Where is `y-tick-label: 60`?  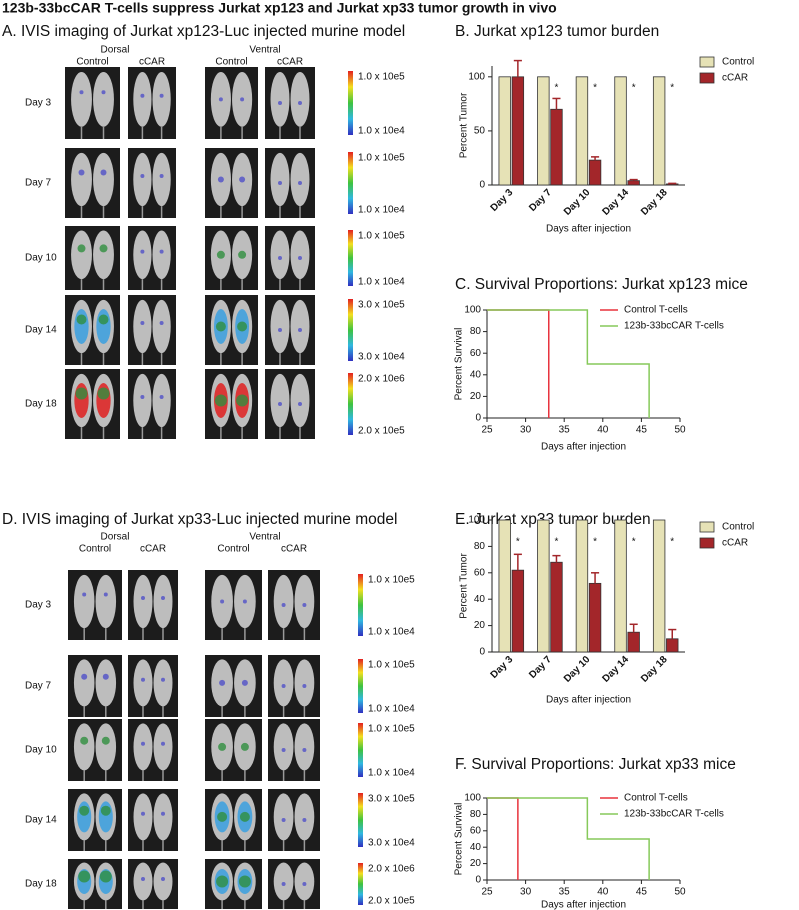
y-tick-label: 60 is located at coordinates (476, 353).